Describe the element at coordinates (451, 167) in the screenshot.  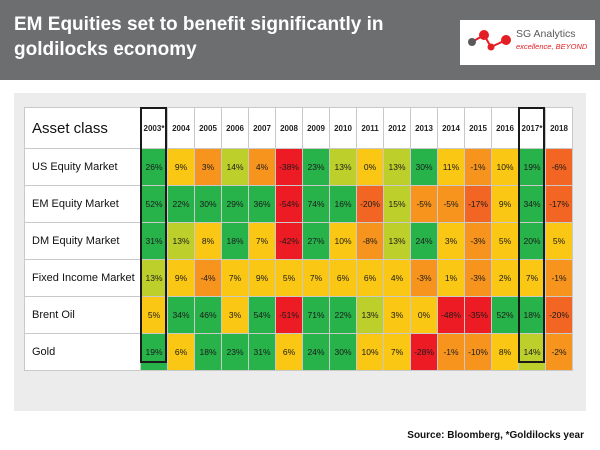
I see `value-cell: 11%` at that location.